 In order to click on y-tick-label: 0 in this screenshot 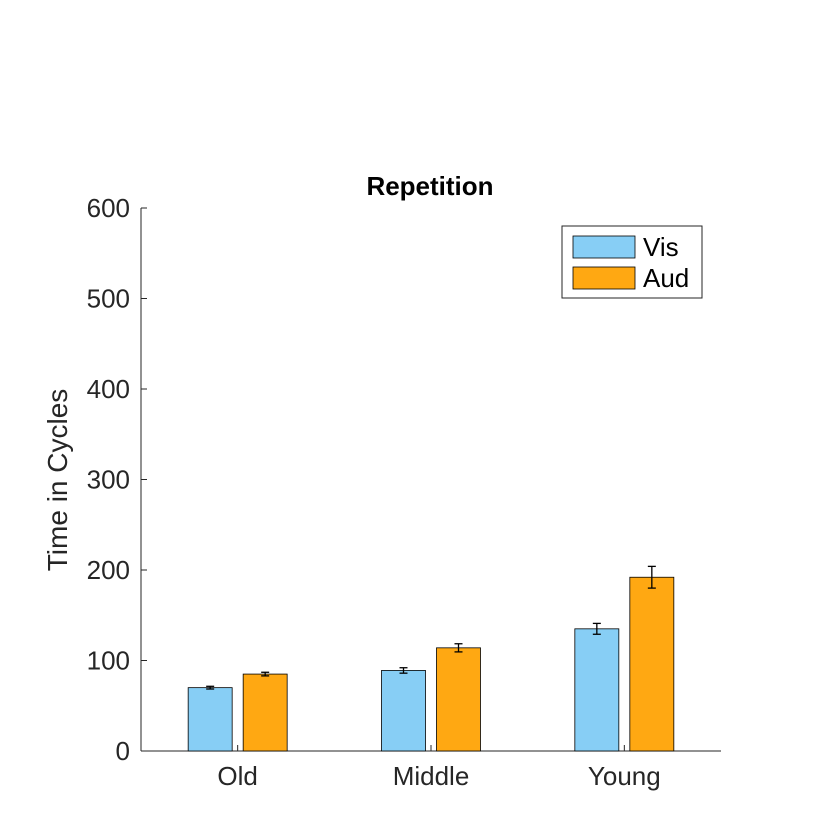, I will do `click(123, 751)`.